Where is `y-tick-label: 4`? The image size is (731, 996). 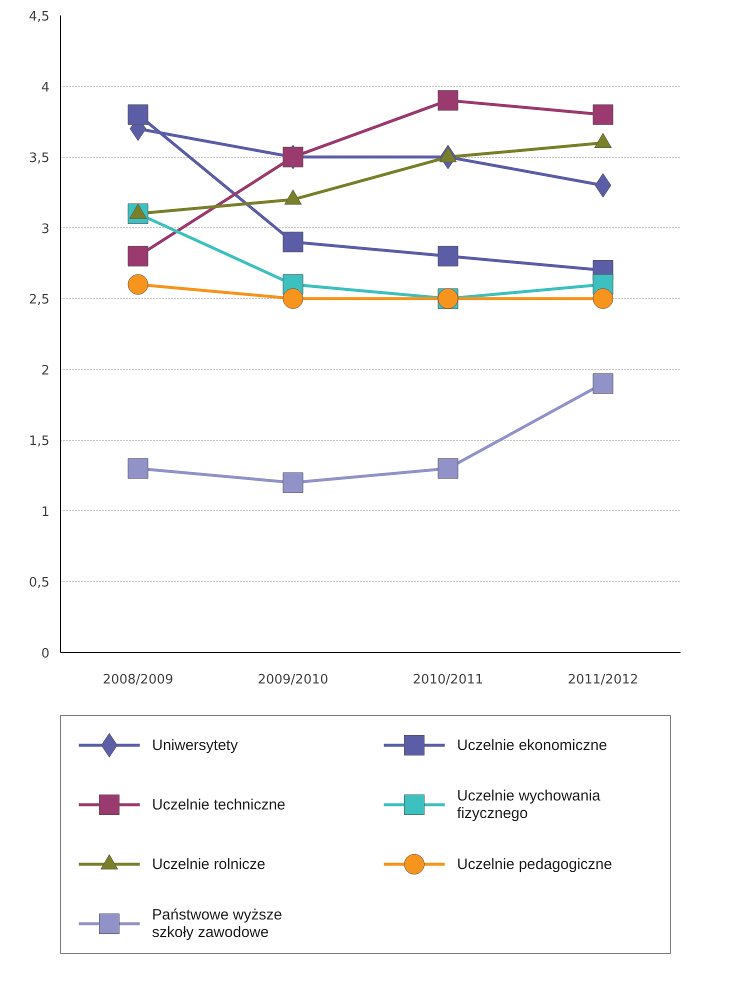
y-tick-label: 4 is located at coordinates (45, 88).